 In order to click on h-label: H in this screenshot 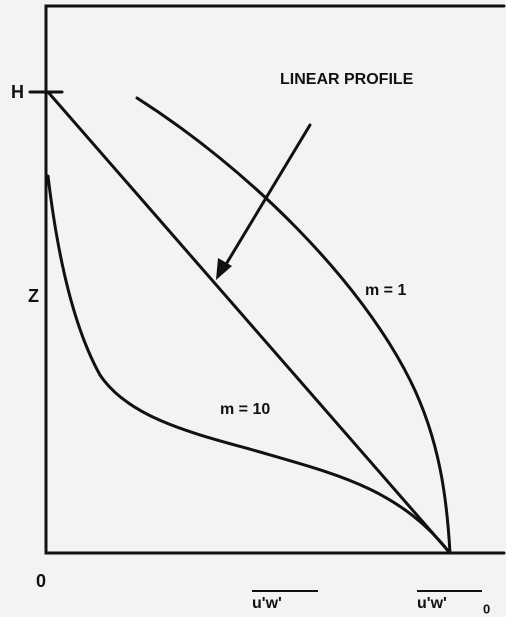, I will do `click(17, 92)`.